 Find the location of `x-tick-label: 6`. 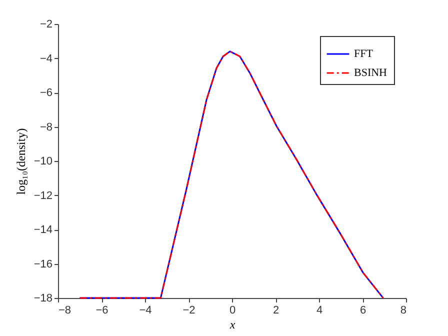

x-tick-label: 6 is located at coordinates (363, 310).